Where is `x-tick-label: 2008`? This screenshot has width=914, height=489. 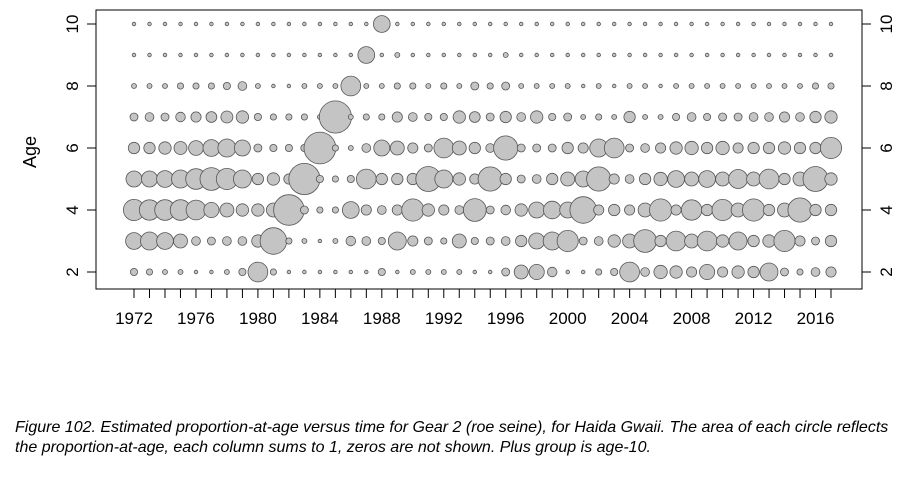
x-tick-label: 2008 is located at coordinates (692, 318).